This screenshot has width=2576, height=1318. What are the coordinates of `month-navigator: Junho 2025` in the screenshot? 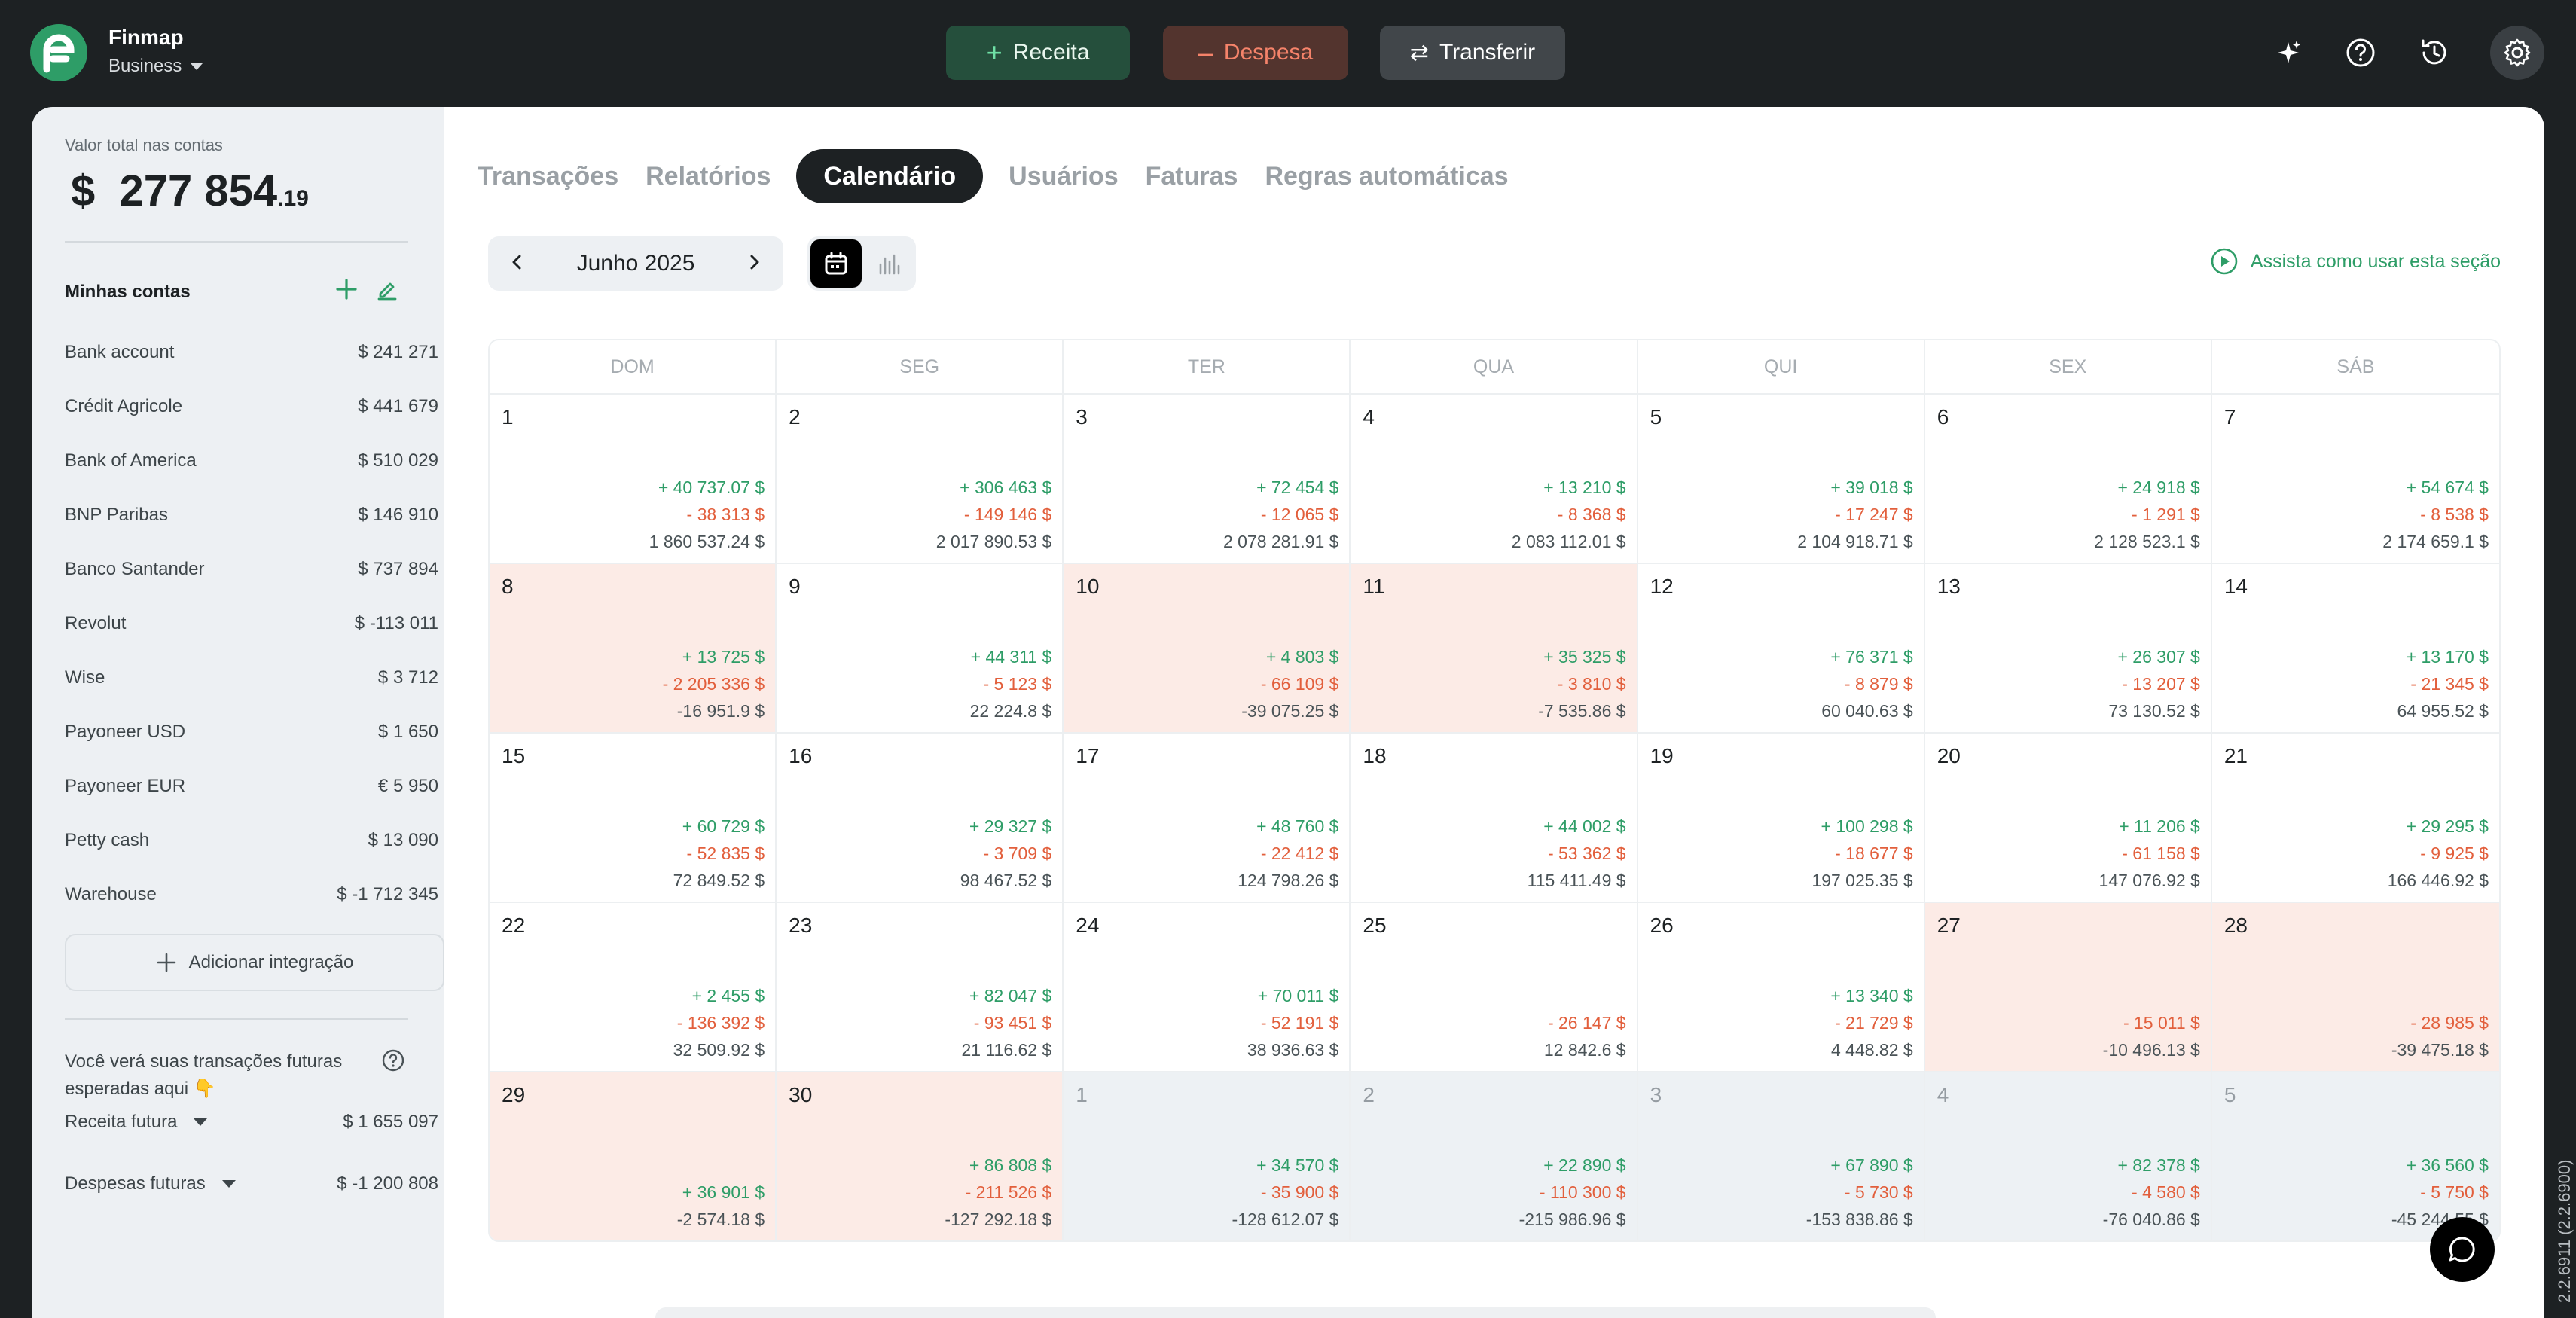 It's located at (636, 263).